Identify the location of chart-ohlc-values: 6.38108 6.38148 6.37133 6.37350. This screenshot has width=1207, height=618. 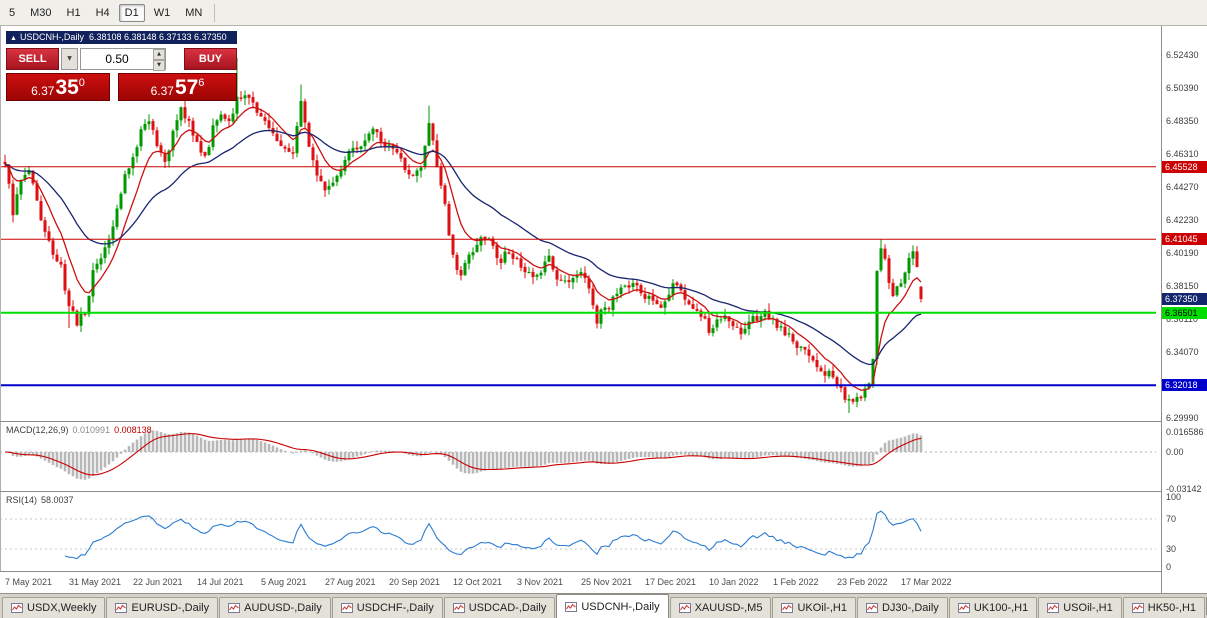
(157, 37).